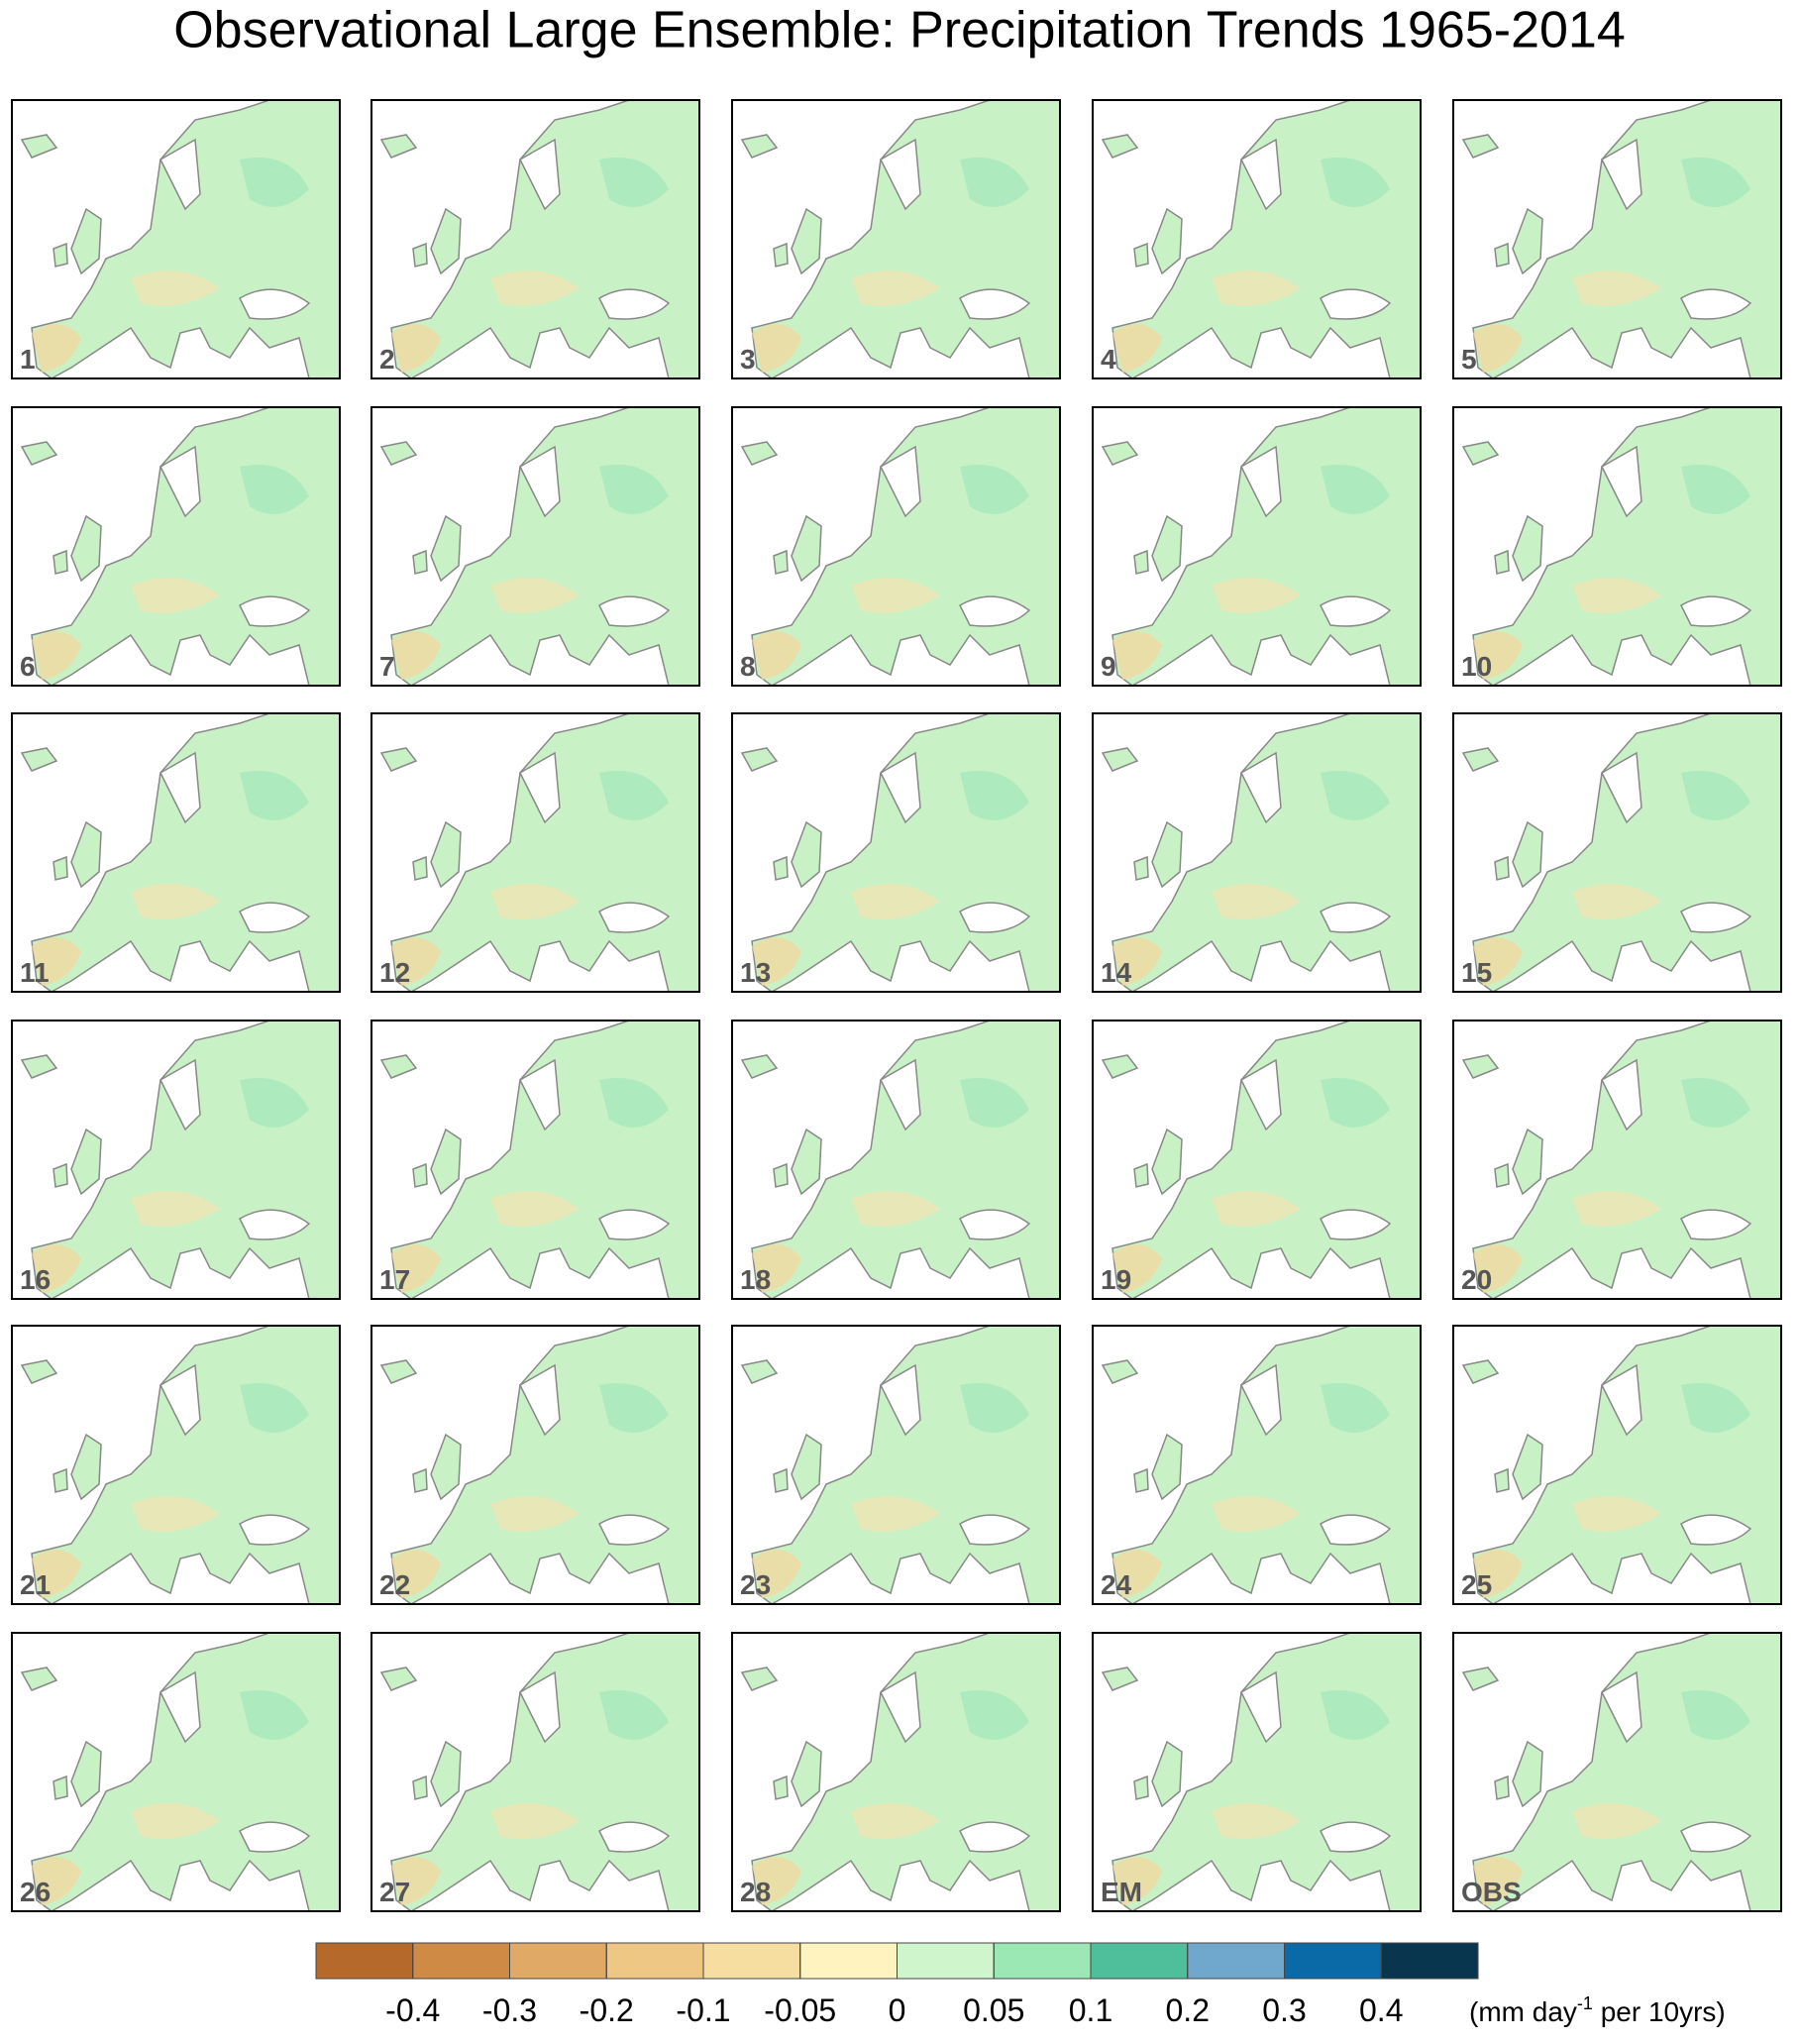  I want to click on map-panel: 19, so click(1257, 1160).